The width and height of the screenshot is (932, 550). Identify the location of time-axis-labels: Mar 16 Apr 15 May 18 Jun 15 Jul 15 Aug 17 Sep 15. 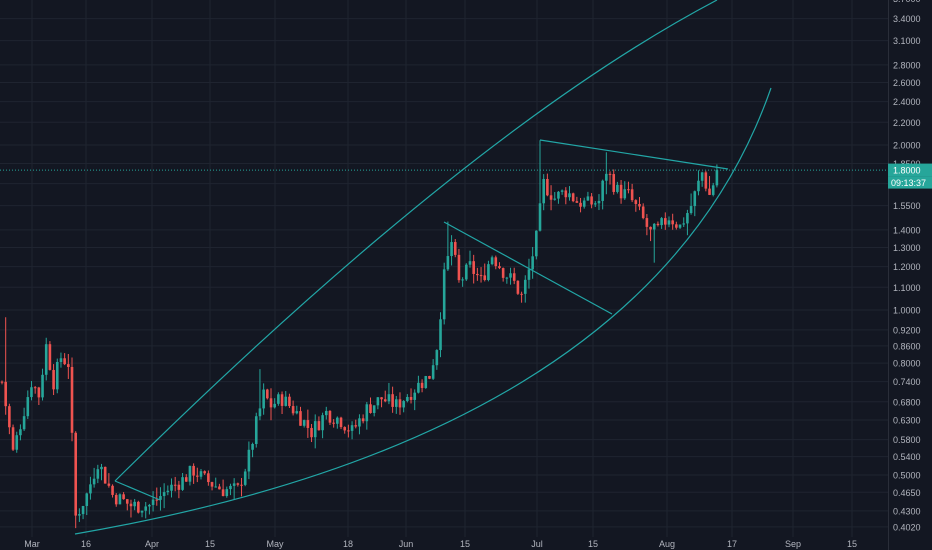
(440, 544).